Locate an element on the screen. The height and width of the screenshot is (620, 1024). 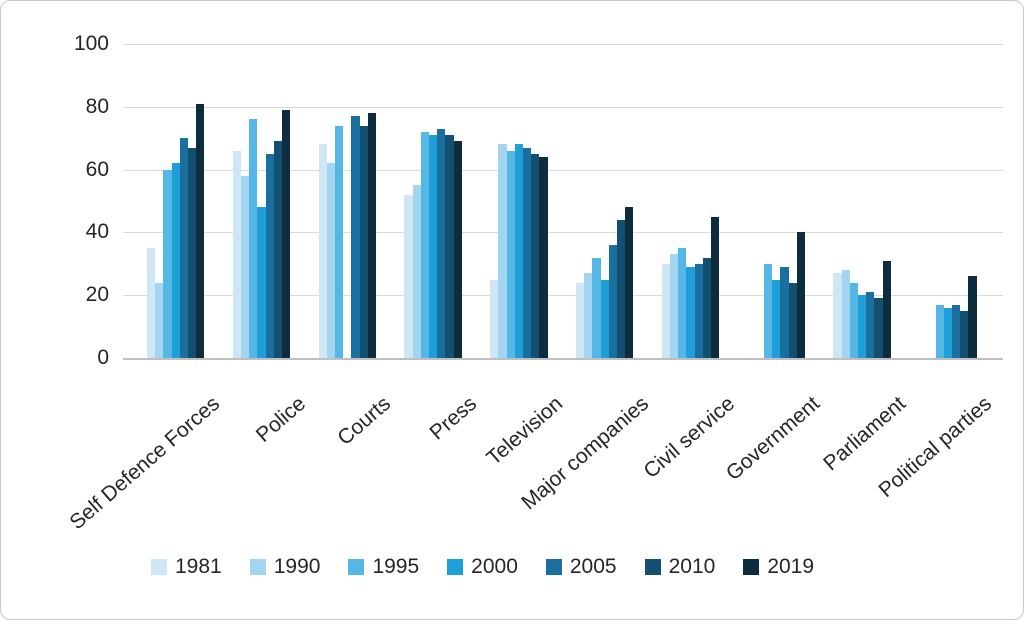
bar-2010-civil-service is located at coordinates (706, 307).